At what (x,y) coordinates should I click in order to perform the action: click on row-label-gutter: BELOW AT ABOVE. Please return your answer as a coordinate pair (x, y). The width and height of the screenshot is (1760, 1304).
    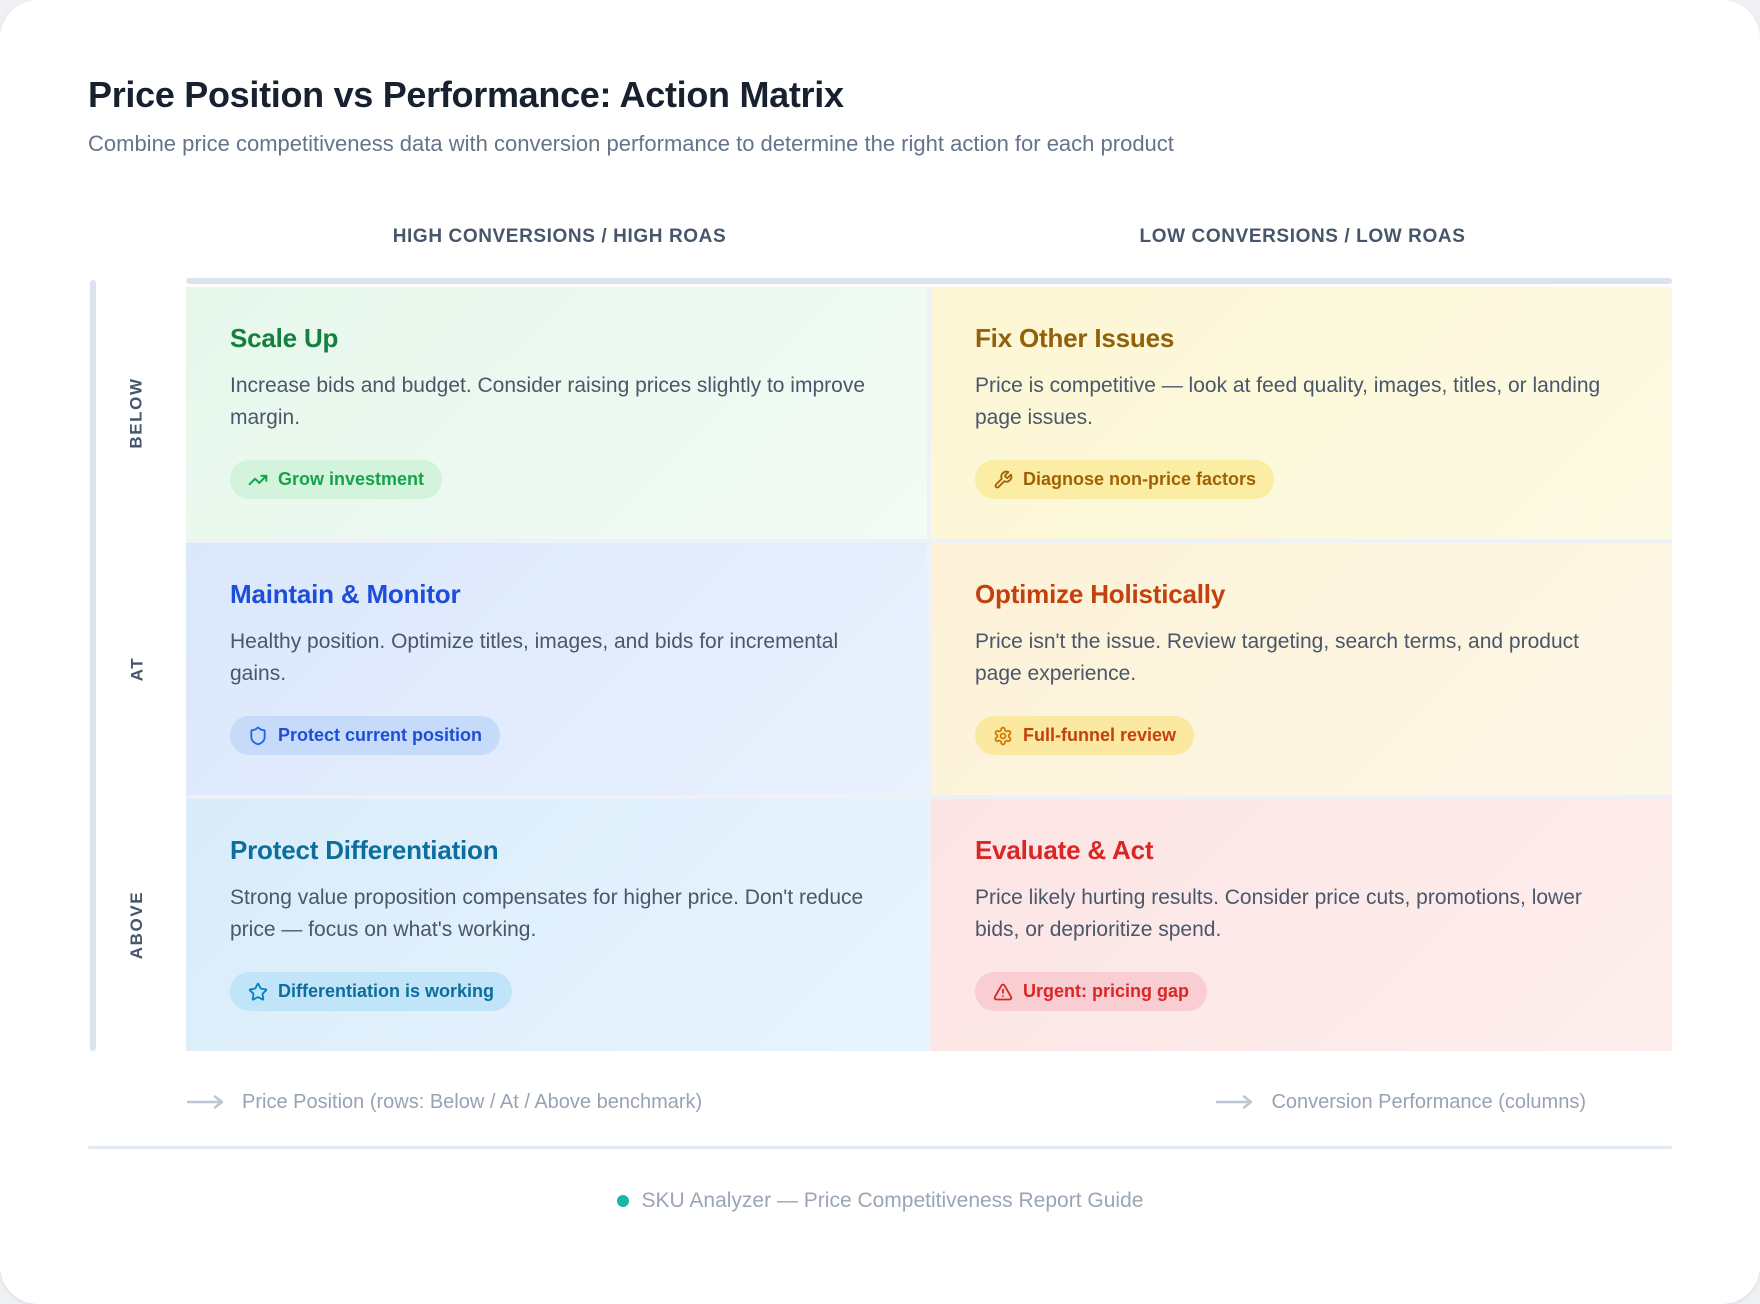
    Looking at the image, I should click on (137, 666).